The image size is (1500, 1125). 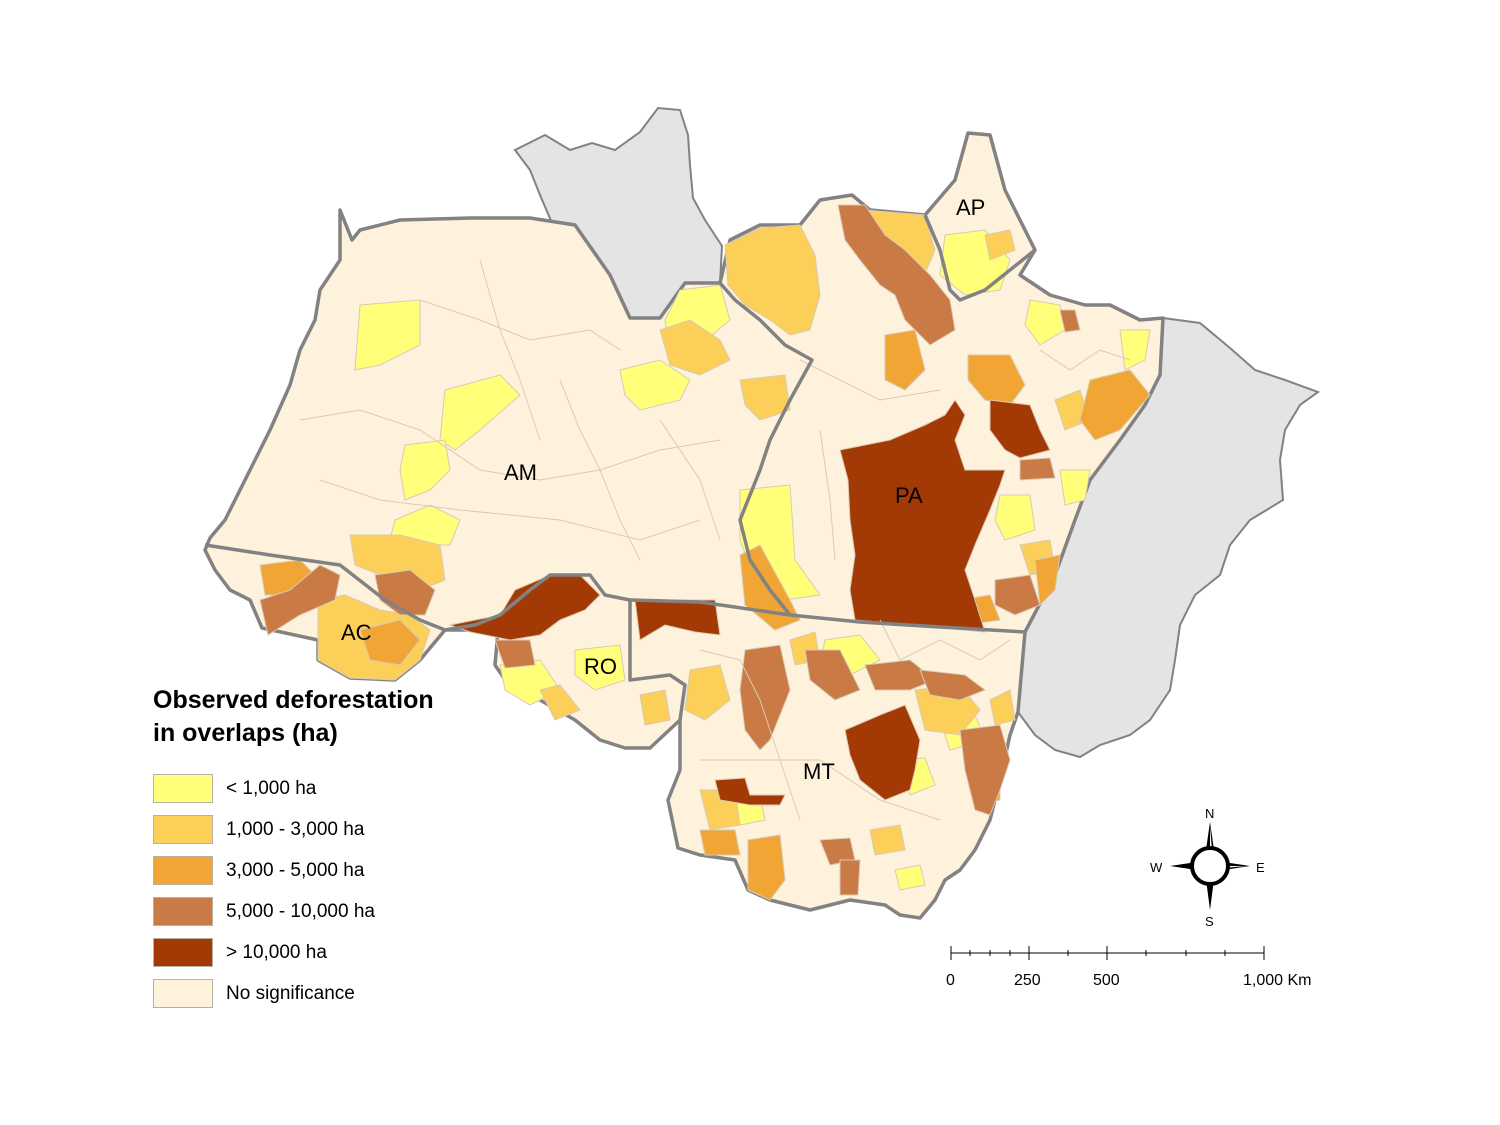 I want to click on compass-e: E, so click(x=1260, y=867).